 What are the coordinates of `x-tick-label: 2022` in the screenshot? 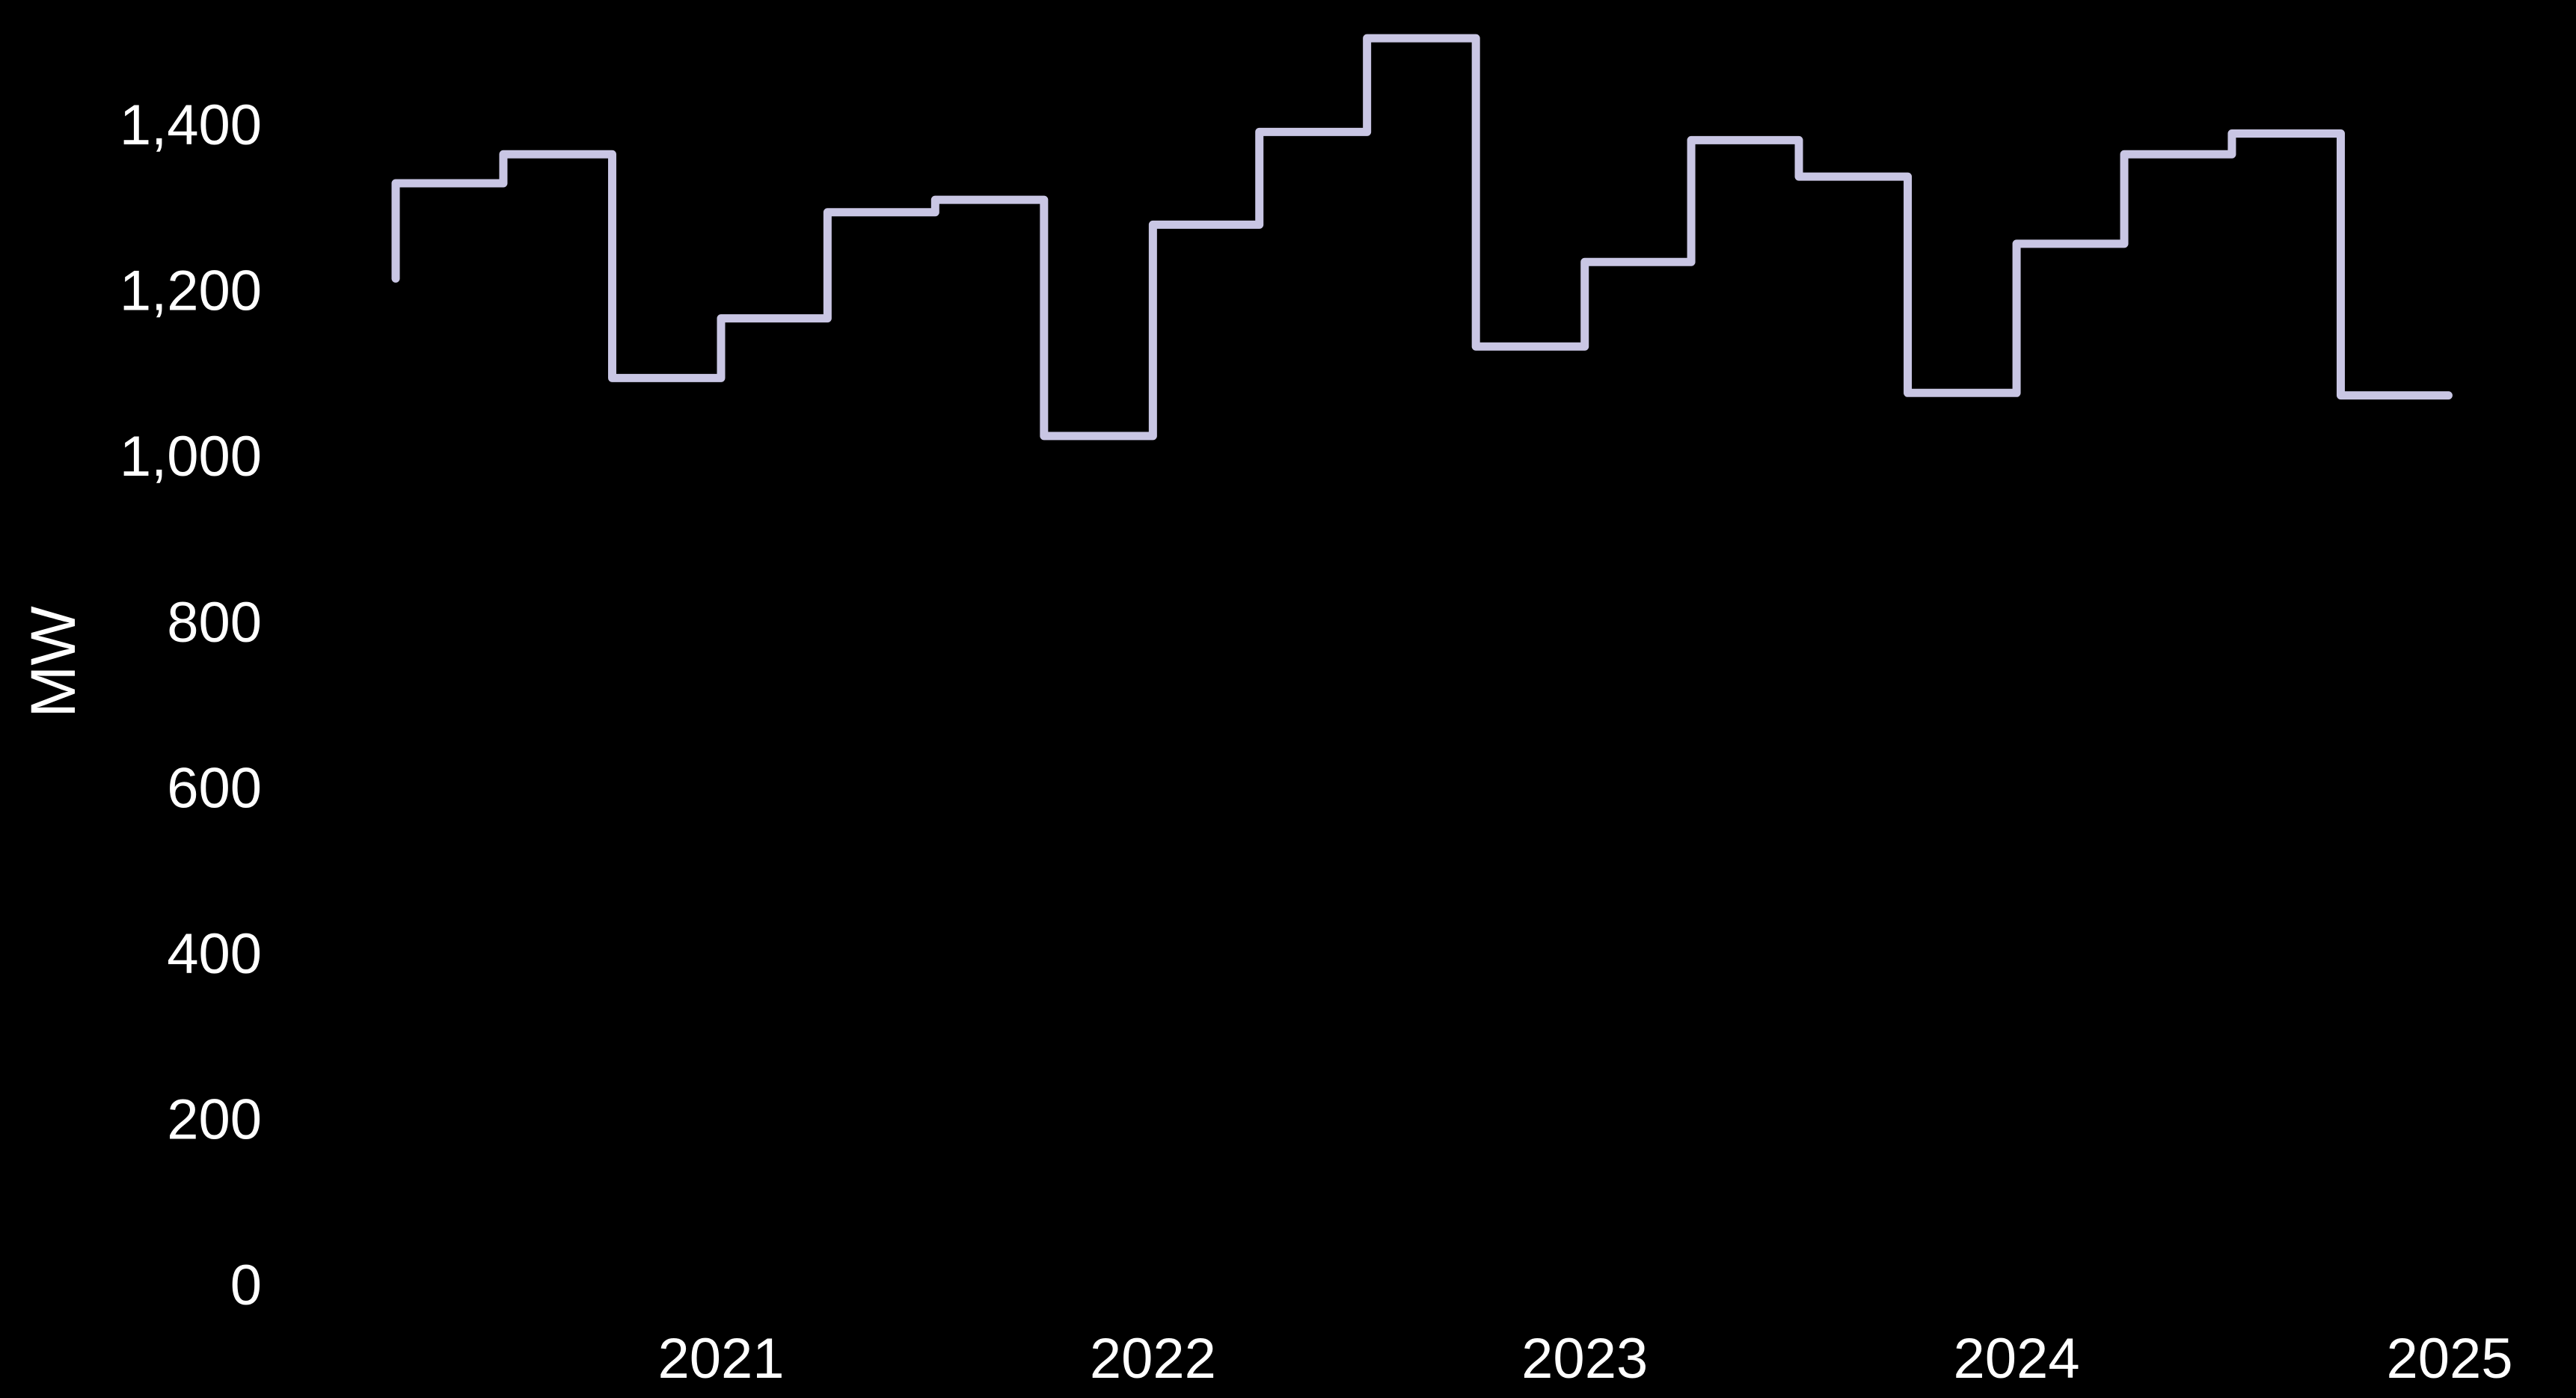 It's located at (1153, 1359).